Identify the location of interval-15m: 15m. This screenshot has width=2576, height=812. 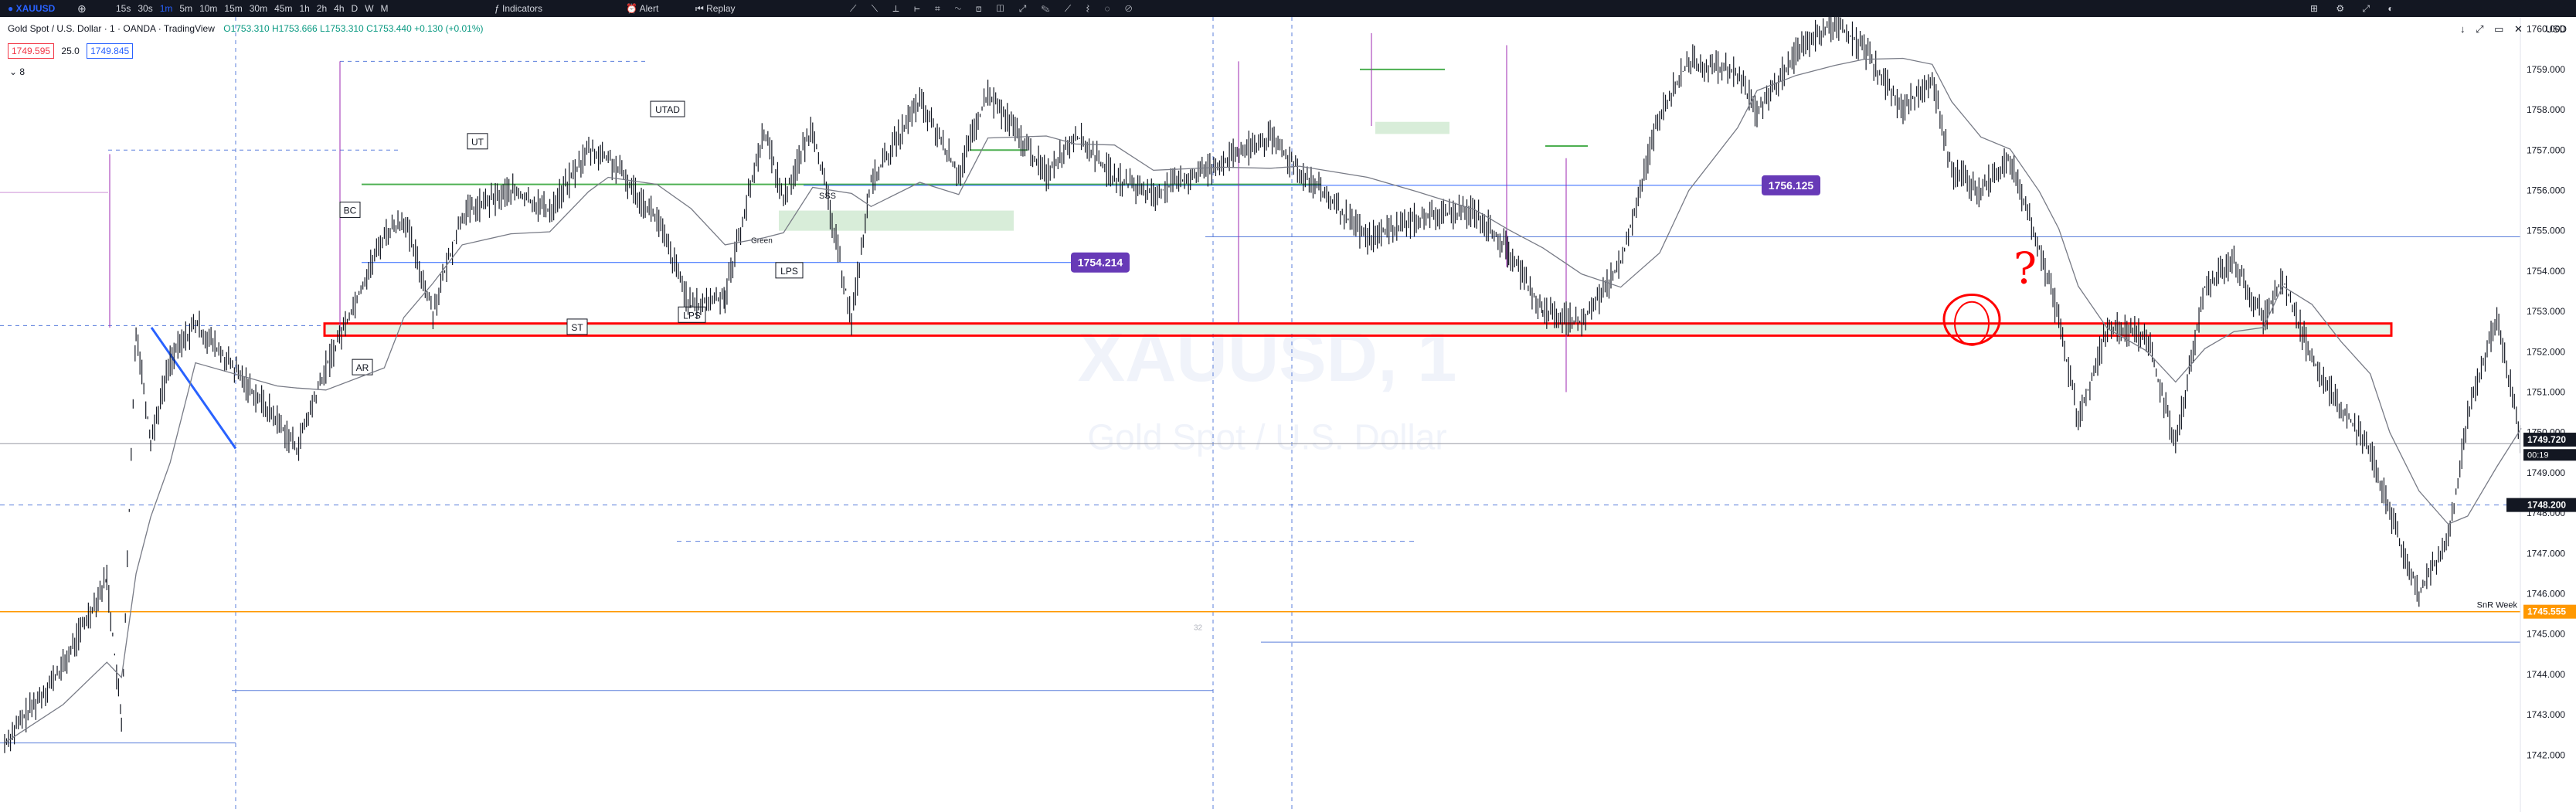
(233, 9).